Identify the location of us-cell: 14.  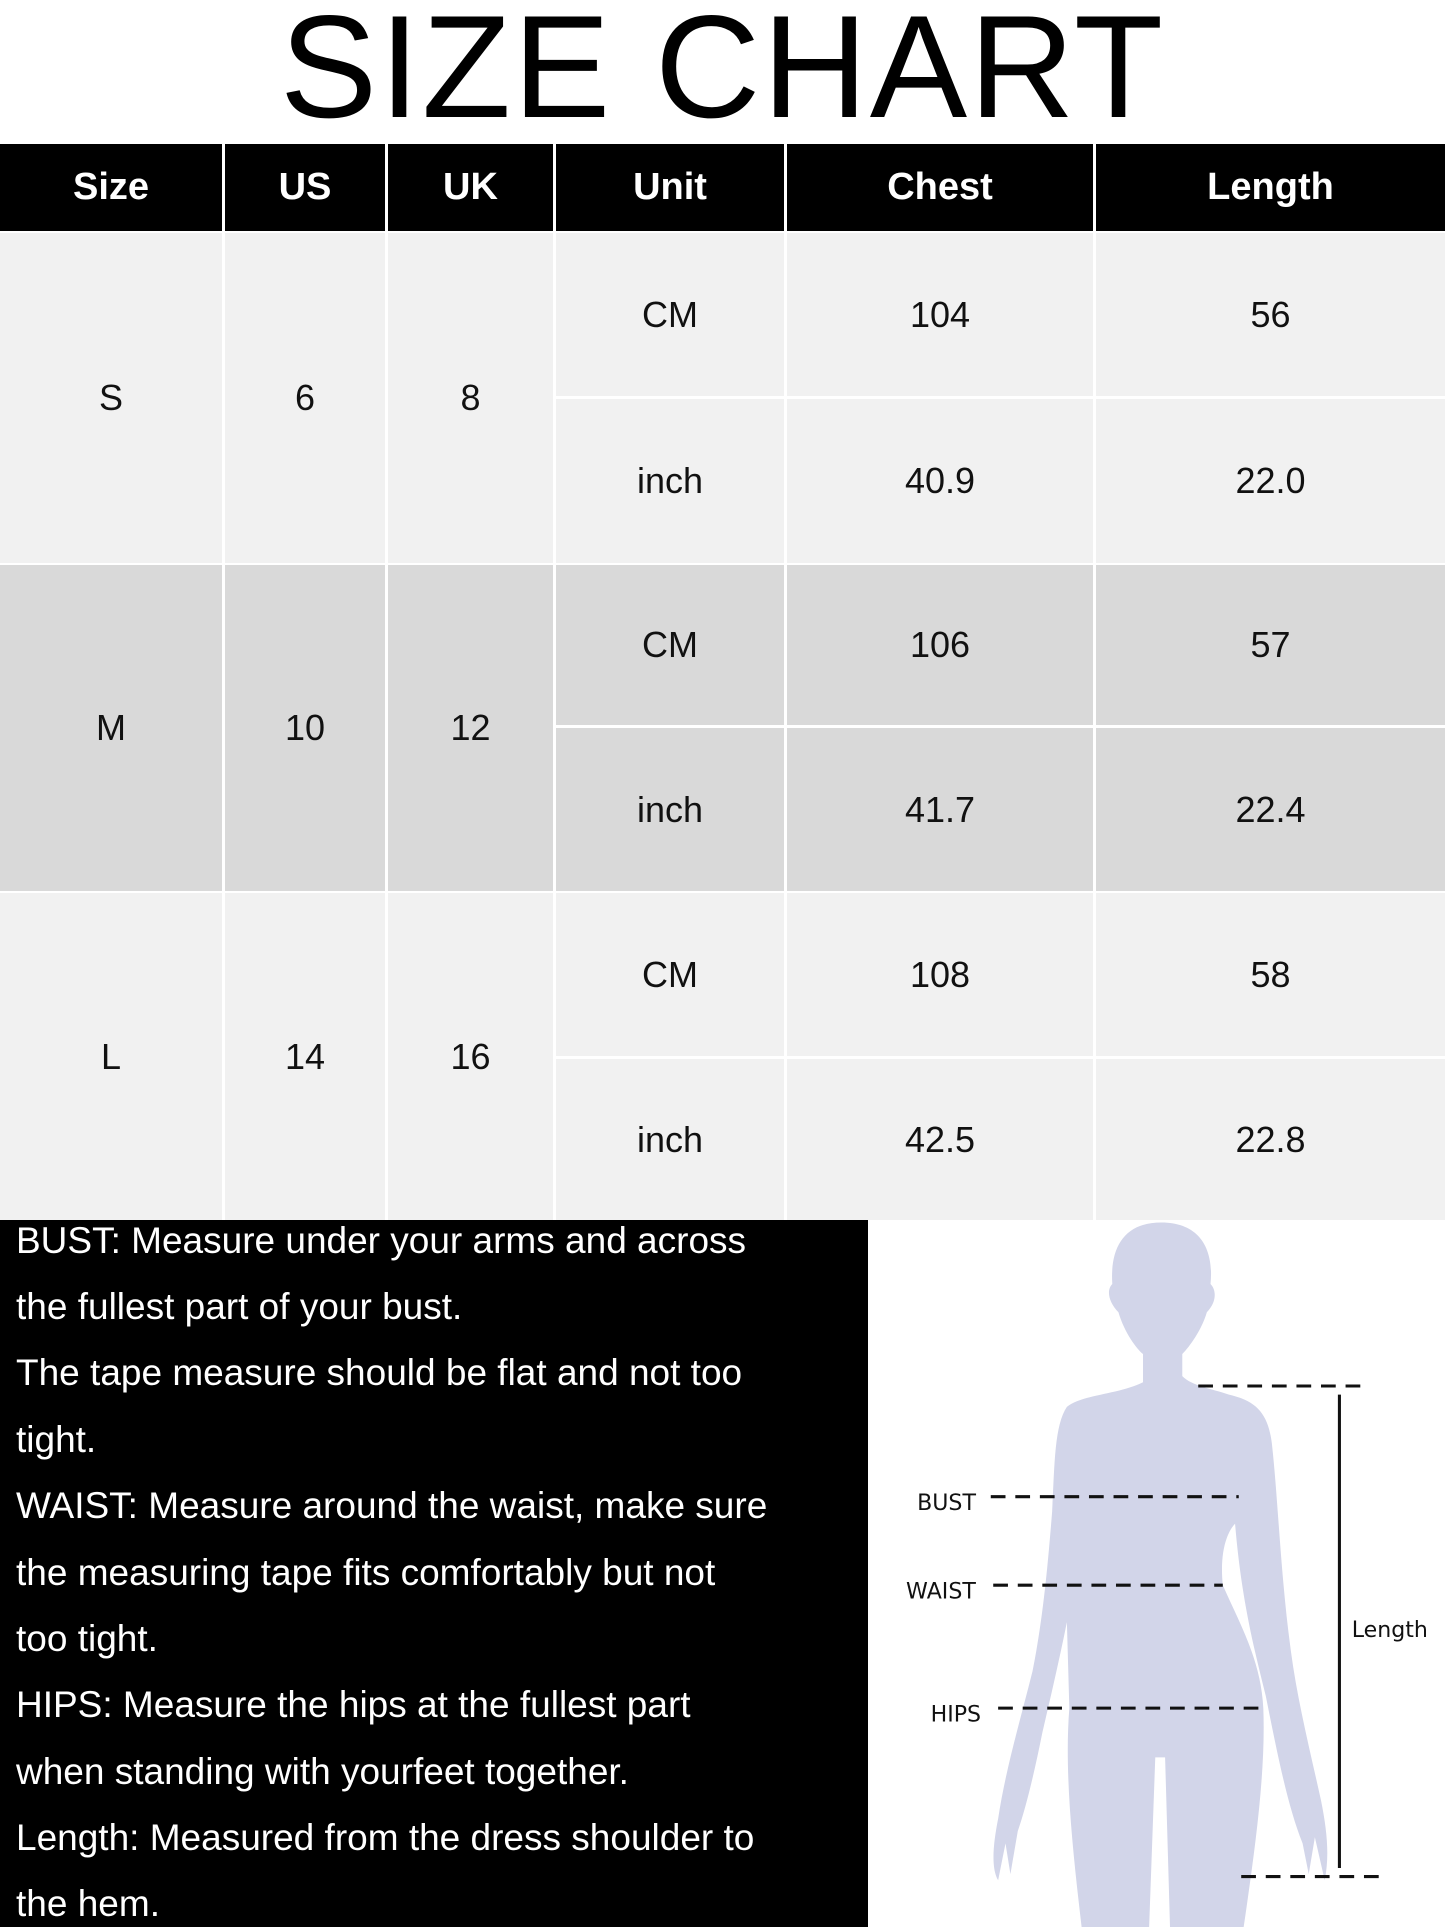
(305, 1056).